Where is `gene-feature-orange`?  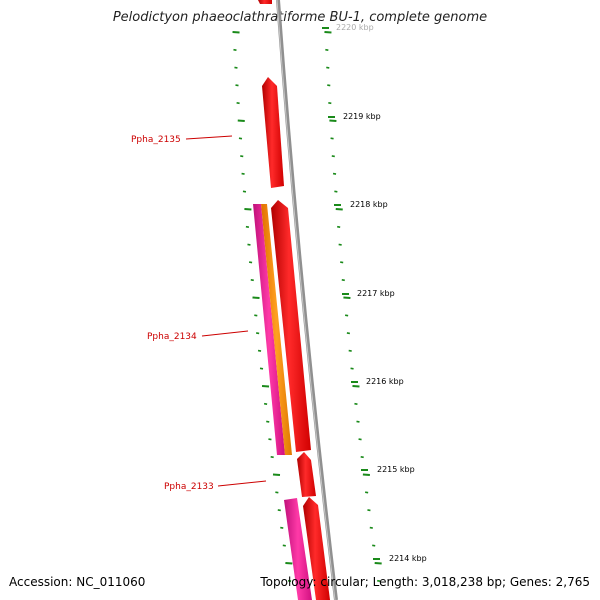
gene-feature-orange is located at coordinates (276, 329).